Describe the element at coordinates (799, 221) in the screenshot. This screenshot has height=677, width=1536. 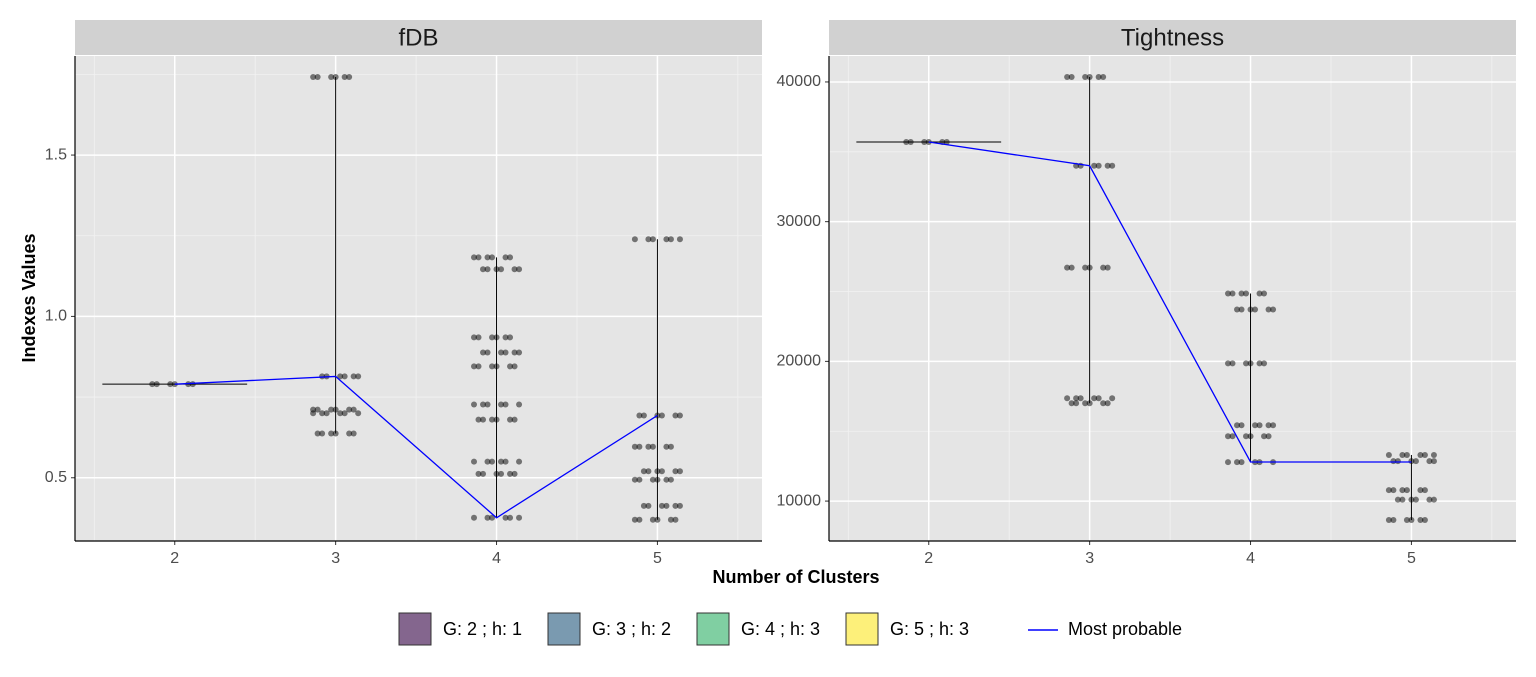
I see `y-tick-label: 30000` at that location.